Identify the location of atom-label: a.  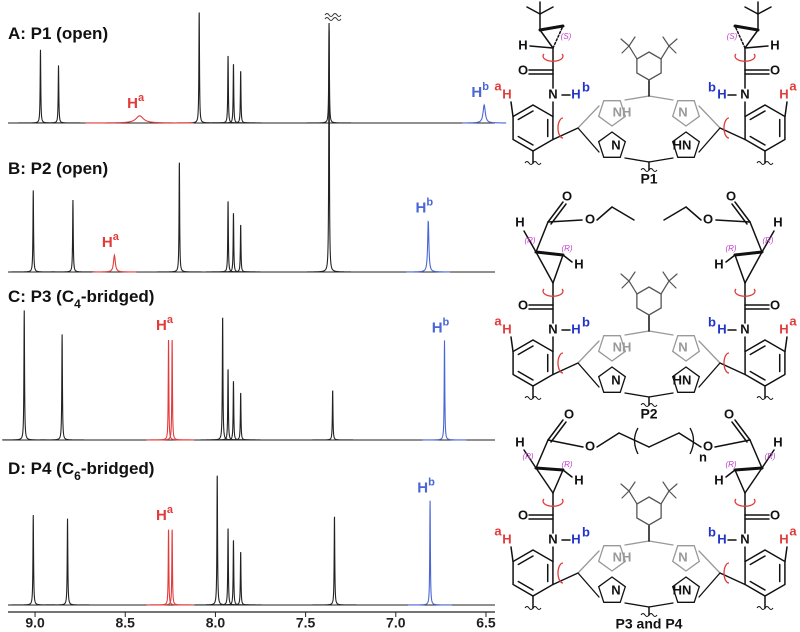
(793, 85).